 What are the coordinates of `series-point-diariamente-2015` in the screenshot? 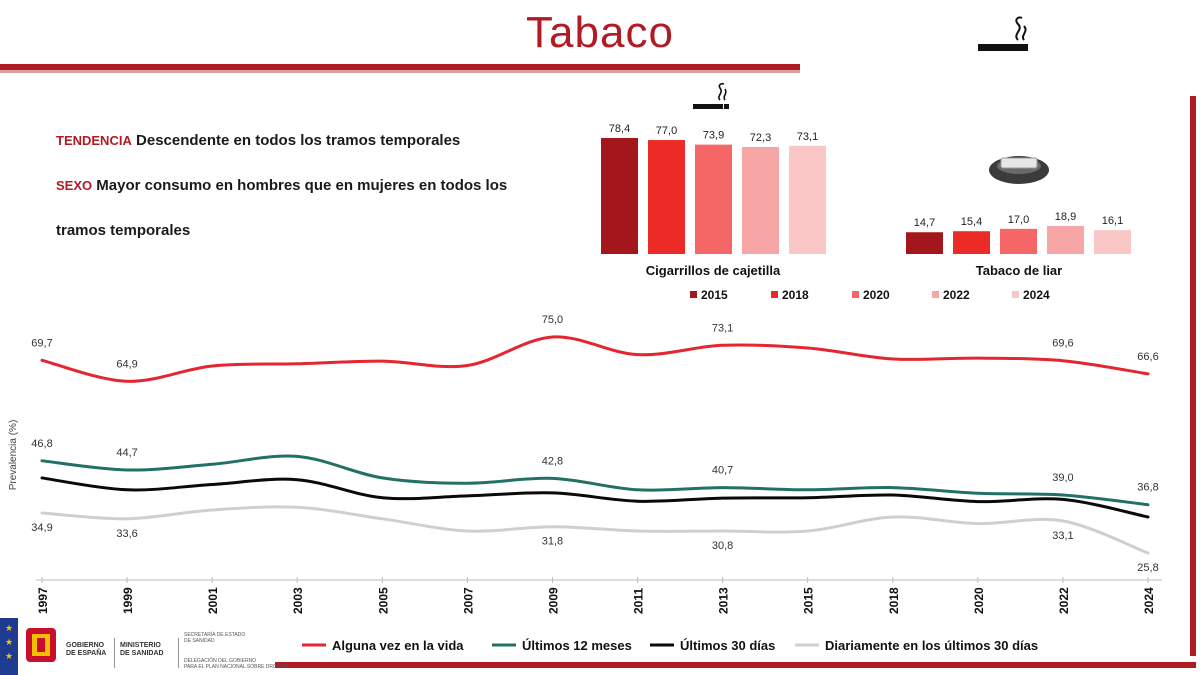 It's located at (807, 531).